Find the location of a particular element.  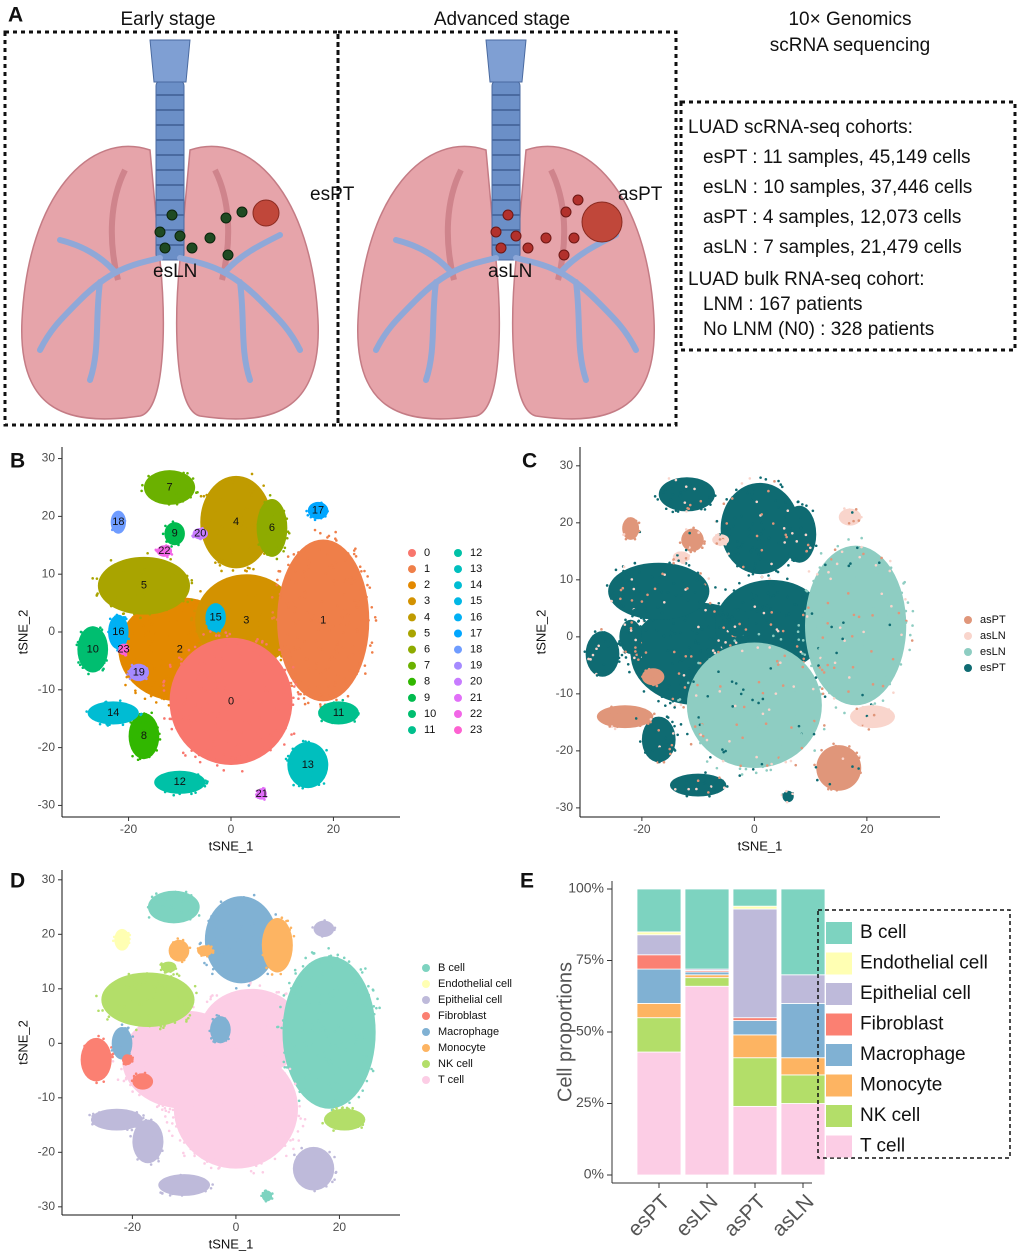

legend-label: 10 is located at coordinates (430, 714).